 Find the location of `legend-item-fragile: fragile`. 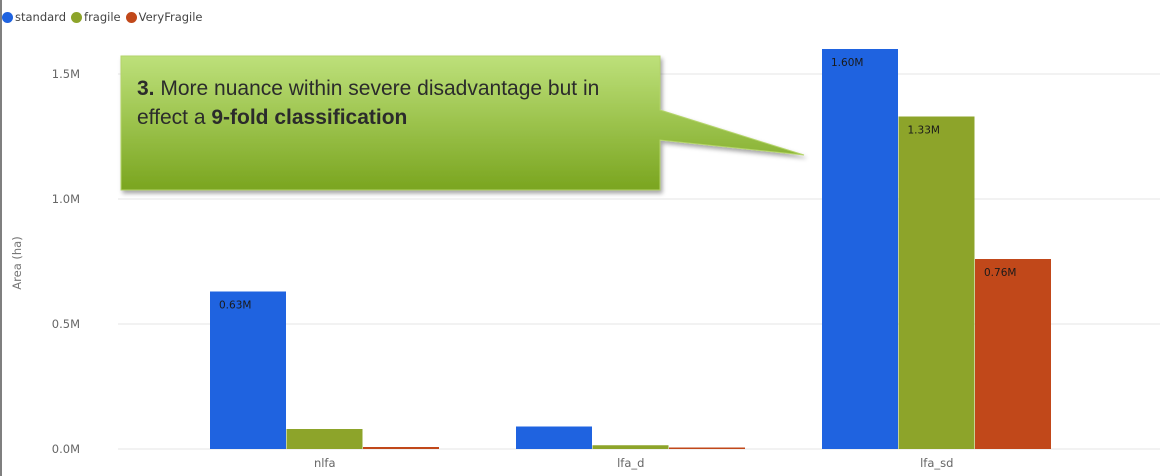

legend-item-fragile: fragile is located at coordinates (96, 17).